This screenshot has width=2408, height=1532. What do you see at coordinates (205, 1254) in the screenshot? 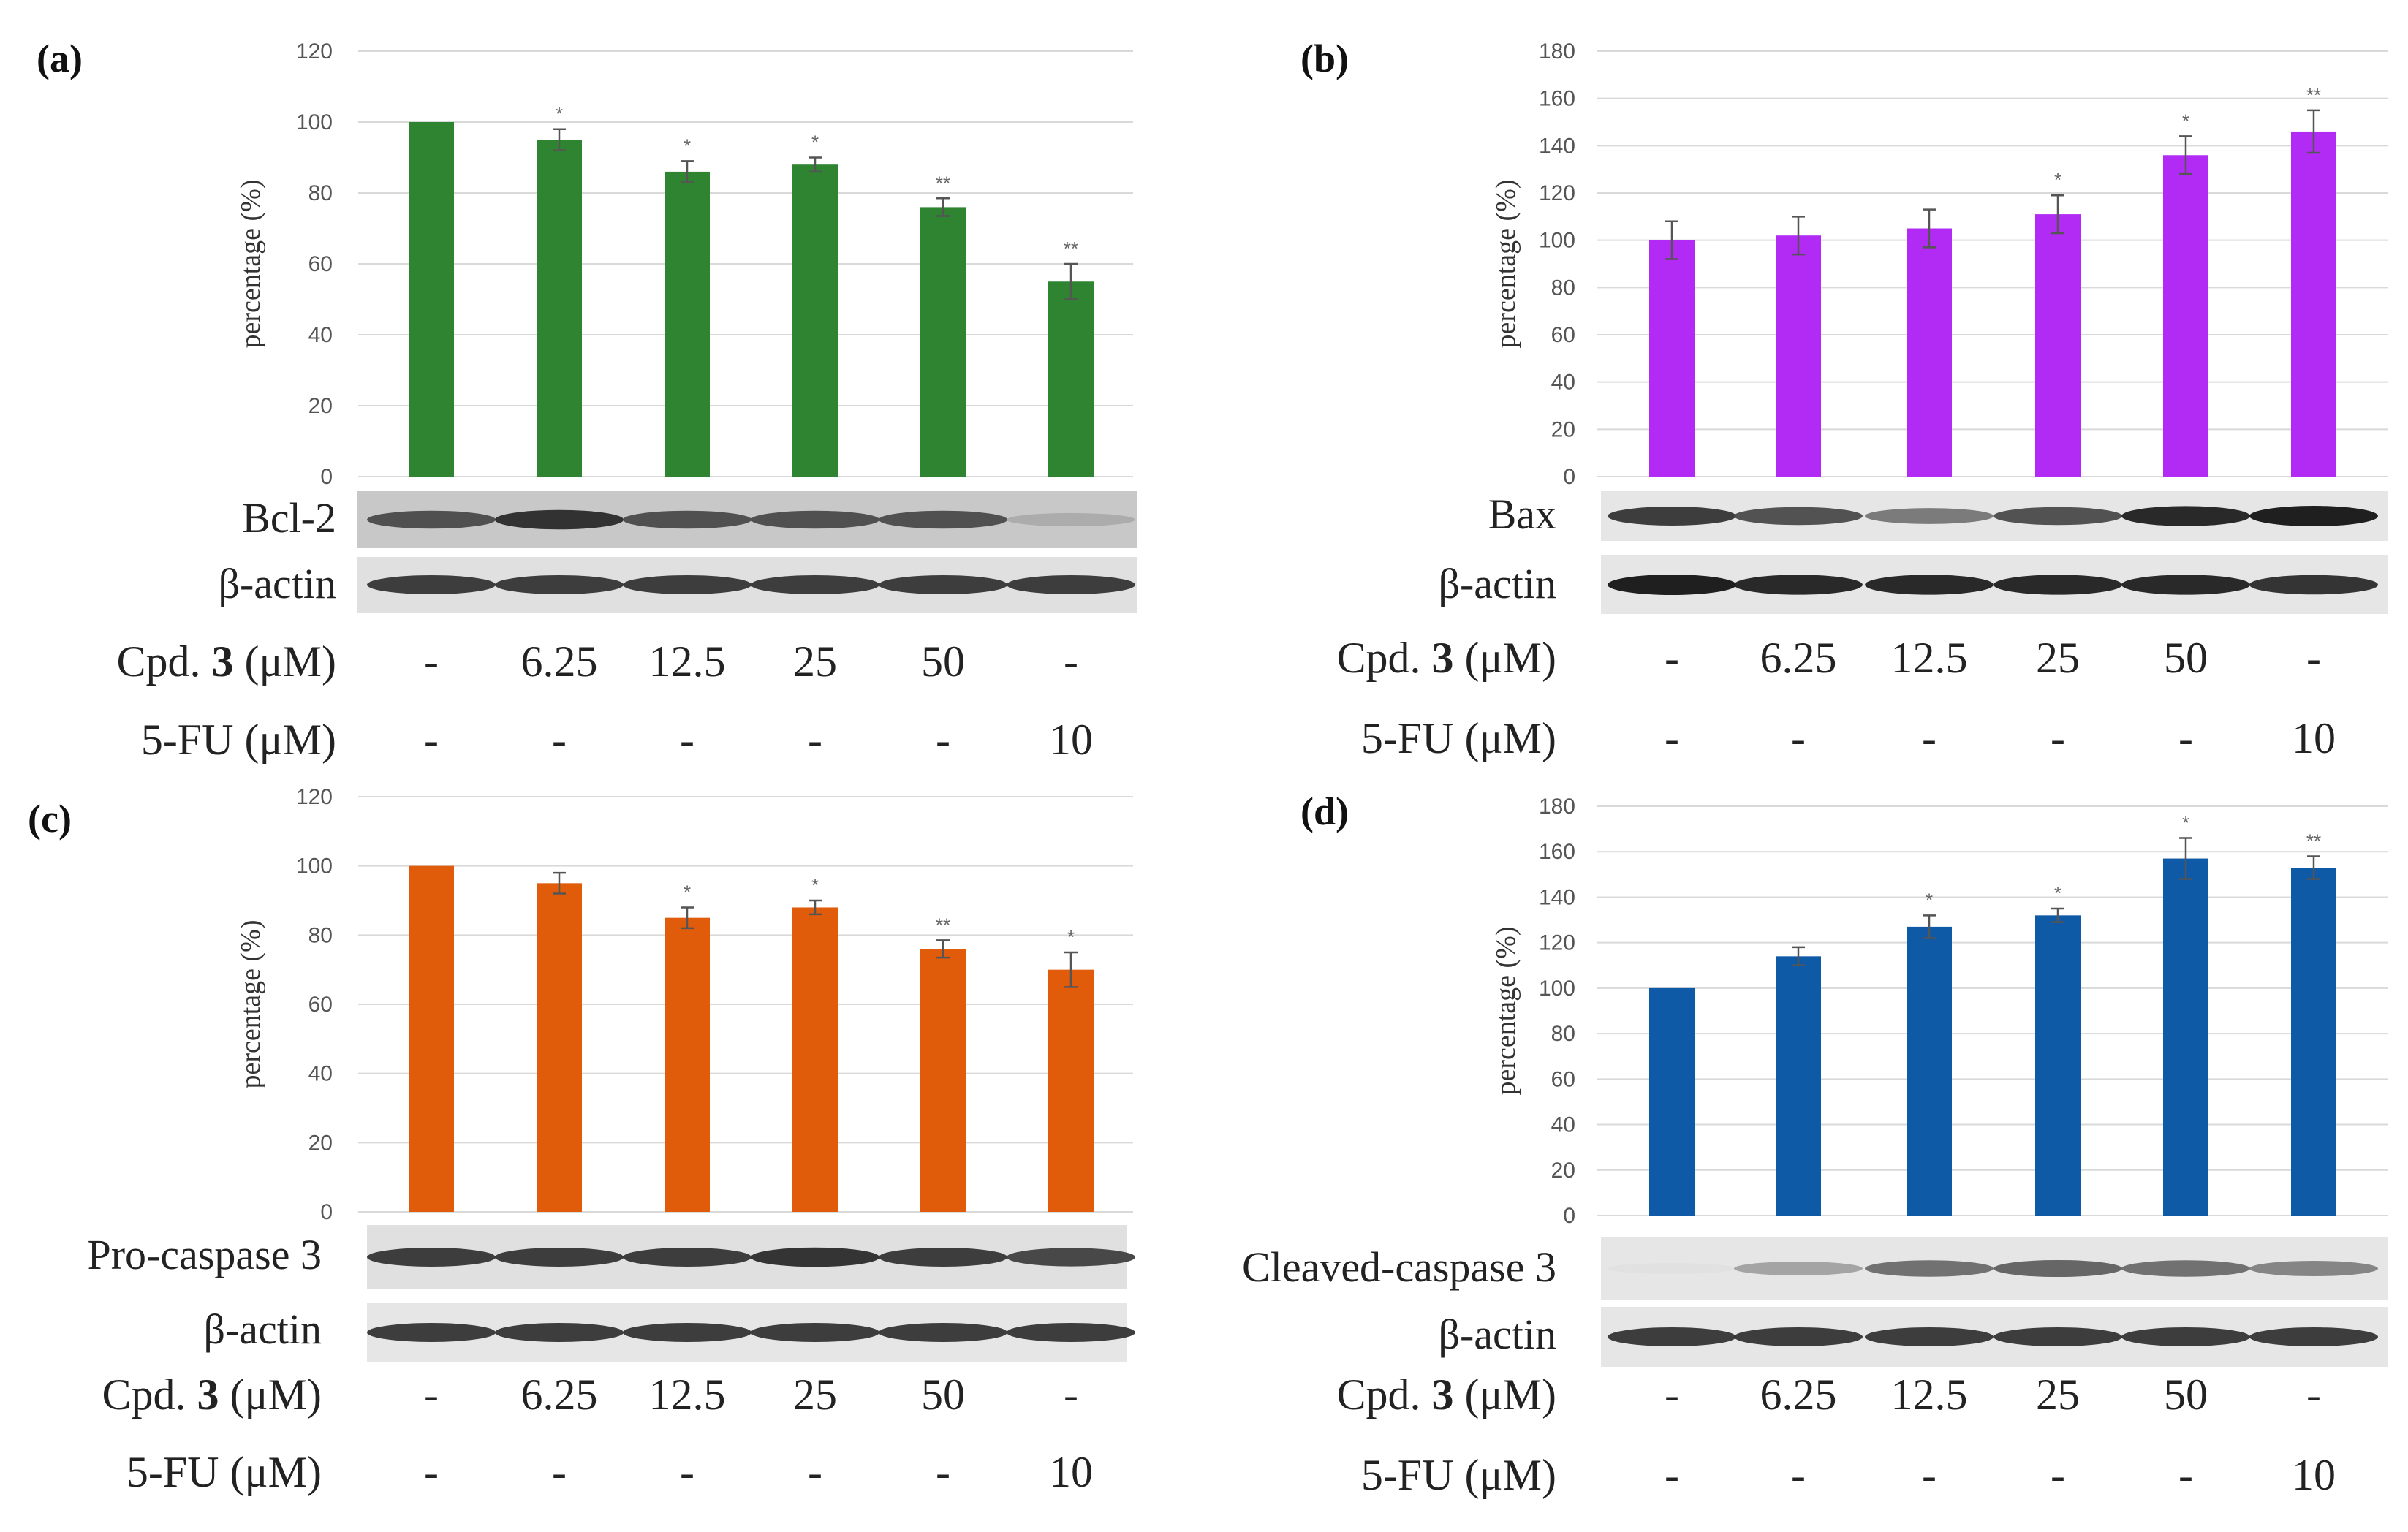
I see `blot-label: Pro-caspase 3` at bounding box center [205, 1254].